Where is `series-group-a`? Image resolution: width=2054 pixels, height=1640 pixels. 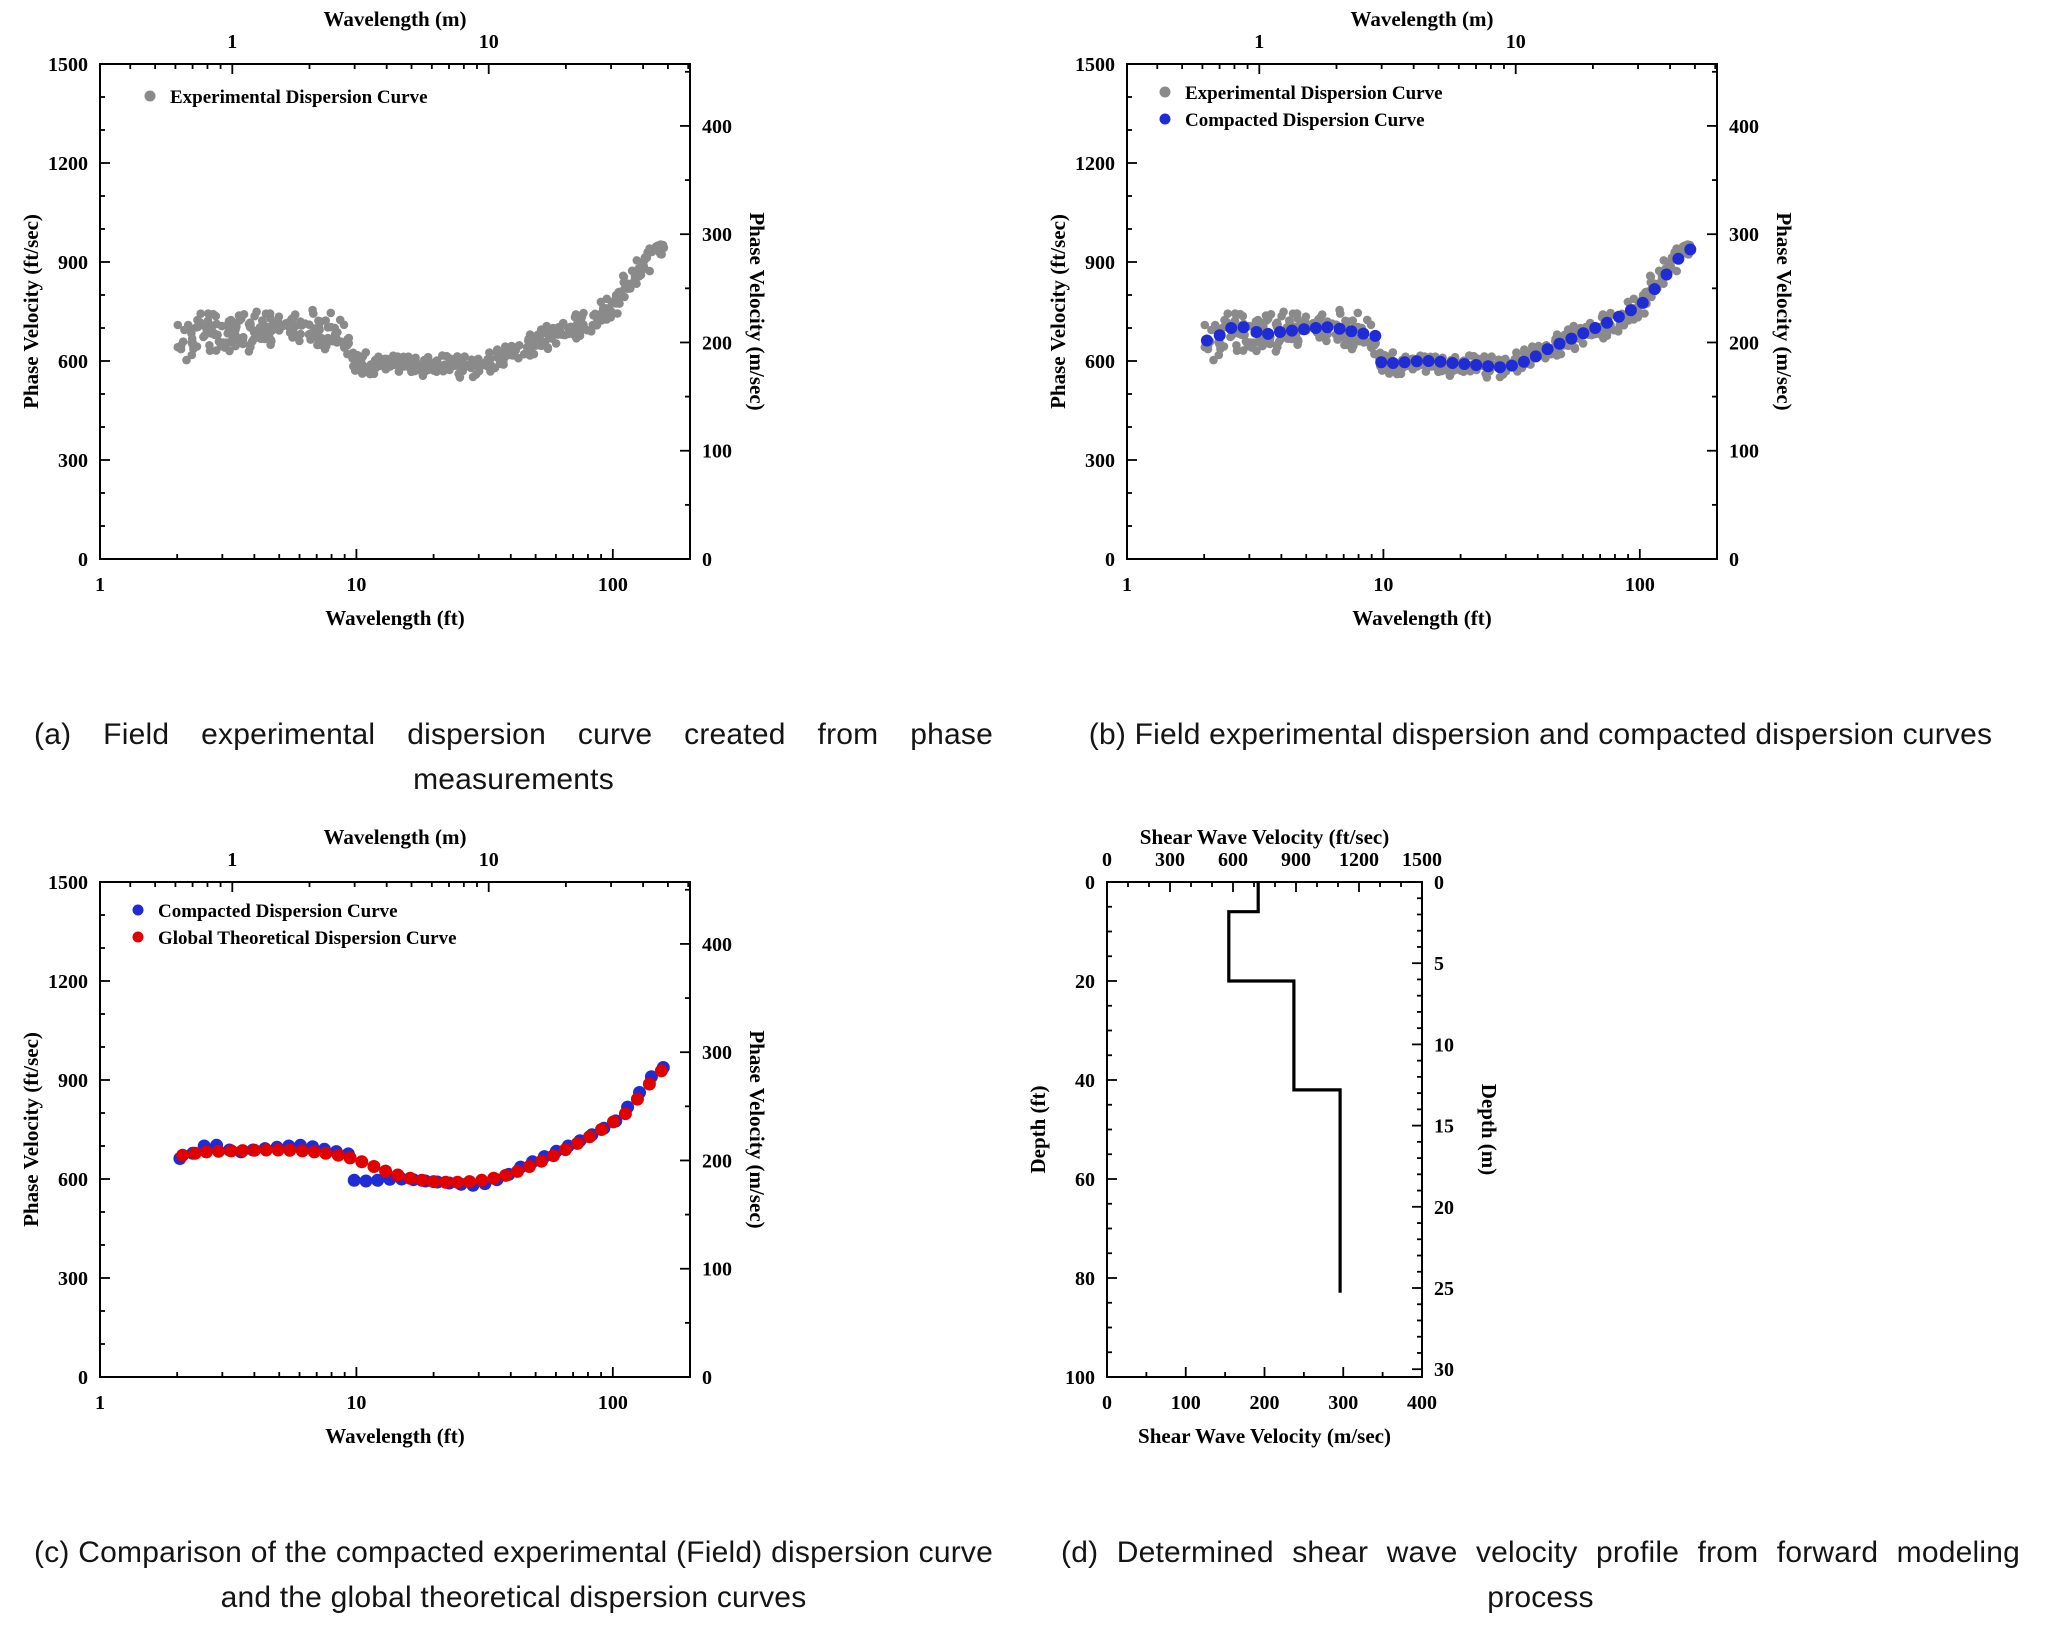
series-group-a is located at coordinates (421, 311).